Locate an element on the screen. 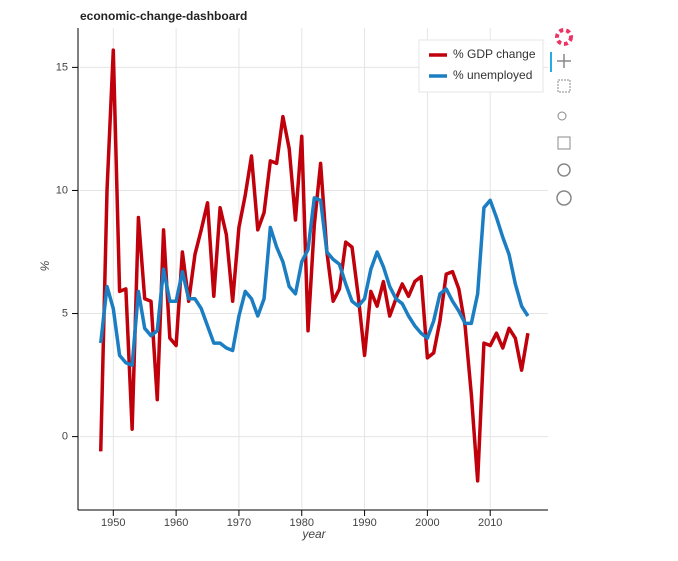 The height and width of the screenshot is (561, 678). y-tick-label: 5 is located at coordinates (65, 313).